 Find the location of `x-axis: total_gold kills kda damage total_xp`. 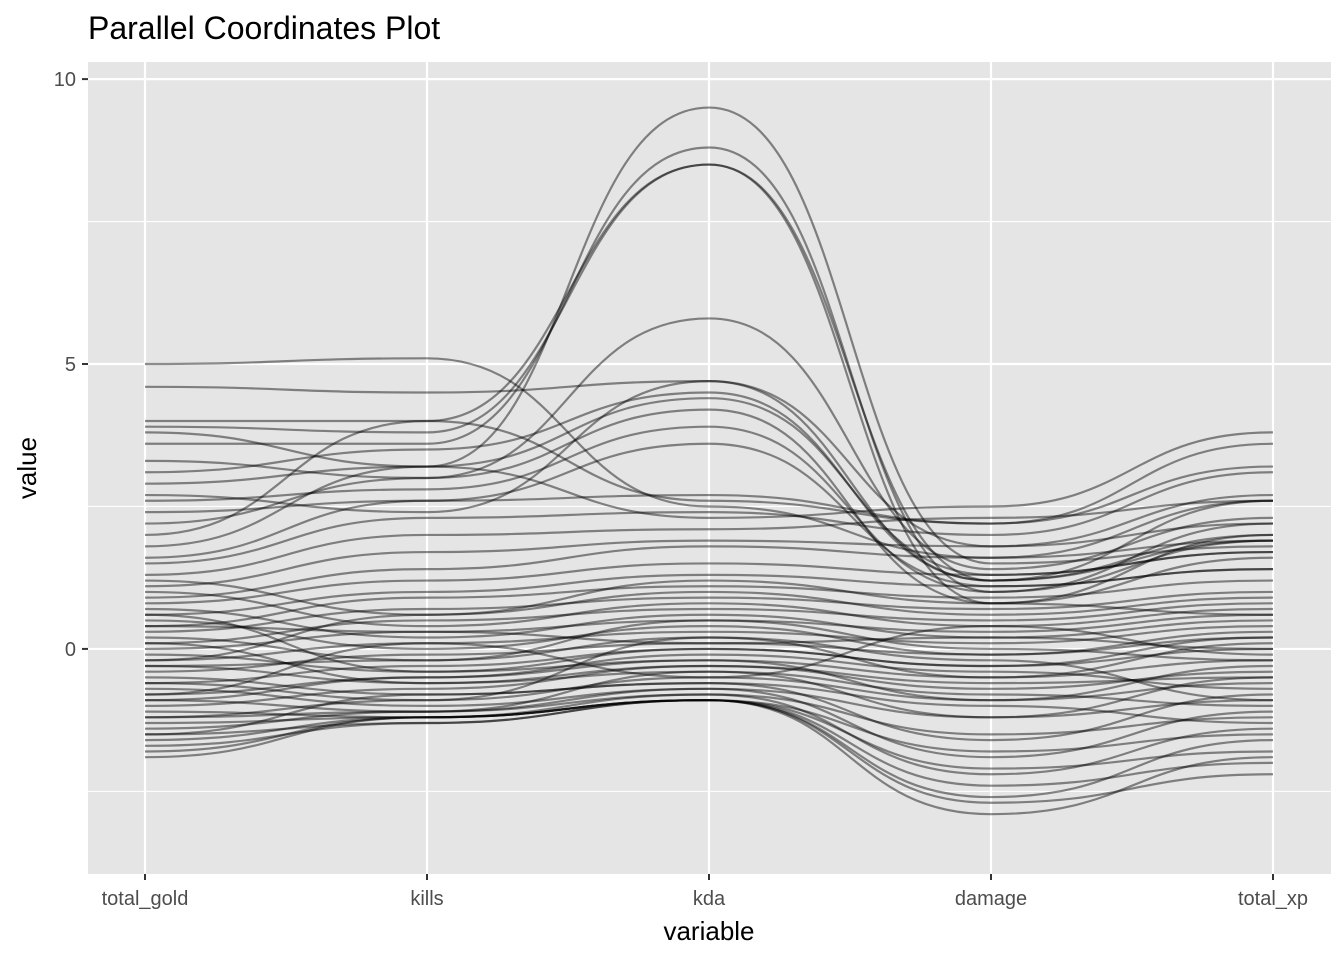

x-axis: total_gold kills kda damage total_xp is located at coordinates (705, 892).